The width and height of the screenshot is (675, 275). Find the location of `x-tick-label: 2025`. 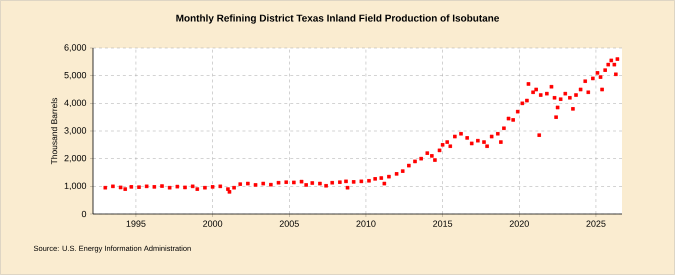

x-tick-label: 2025 is located at coordinates (596, 223).